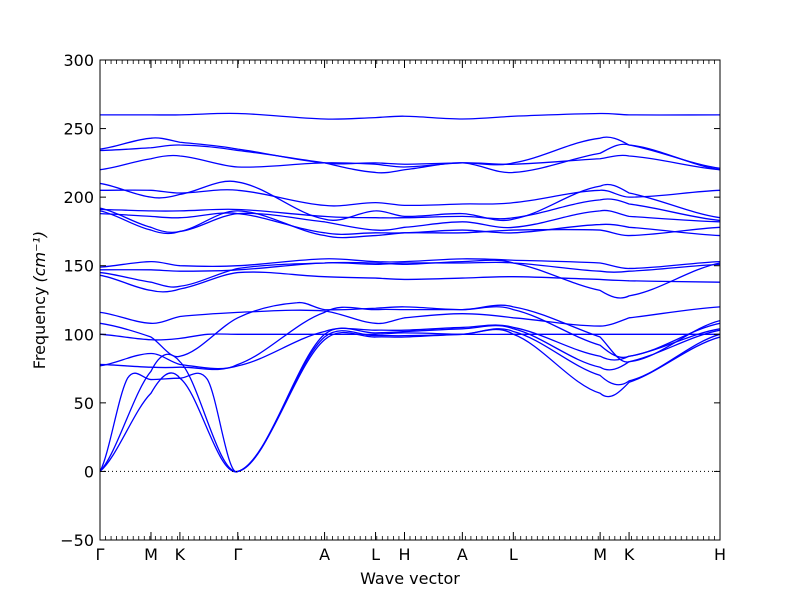  Describe the element at coordinates (39, 257) in the screenshot. I see `y-axis-unit: (cm⁻¹)` at that location.